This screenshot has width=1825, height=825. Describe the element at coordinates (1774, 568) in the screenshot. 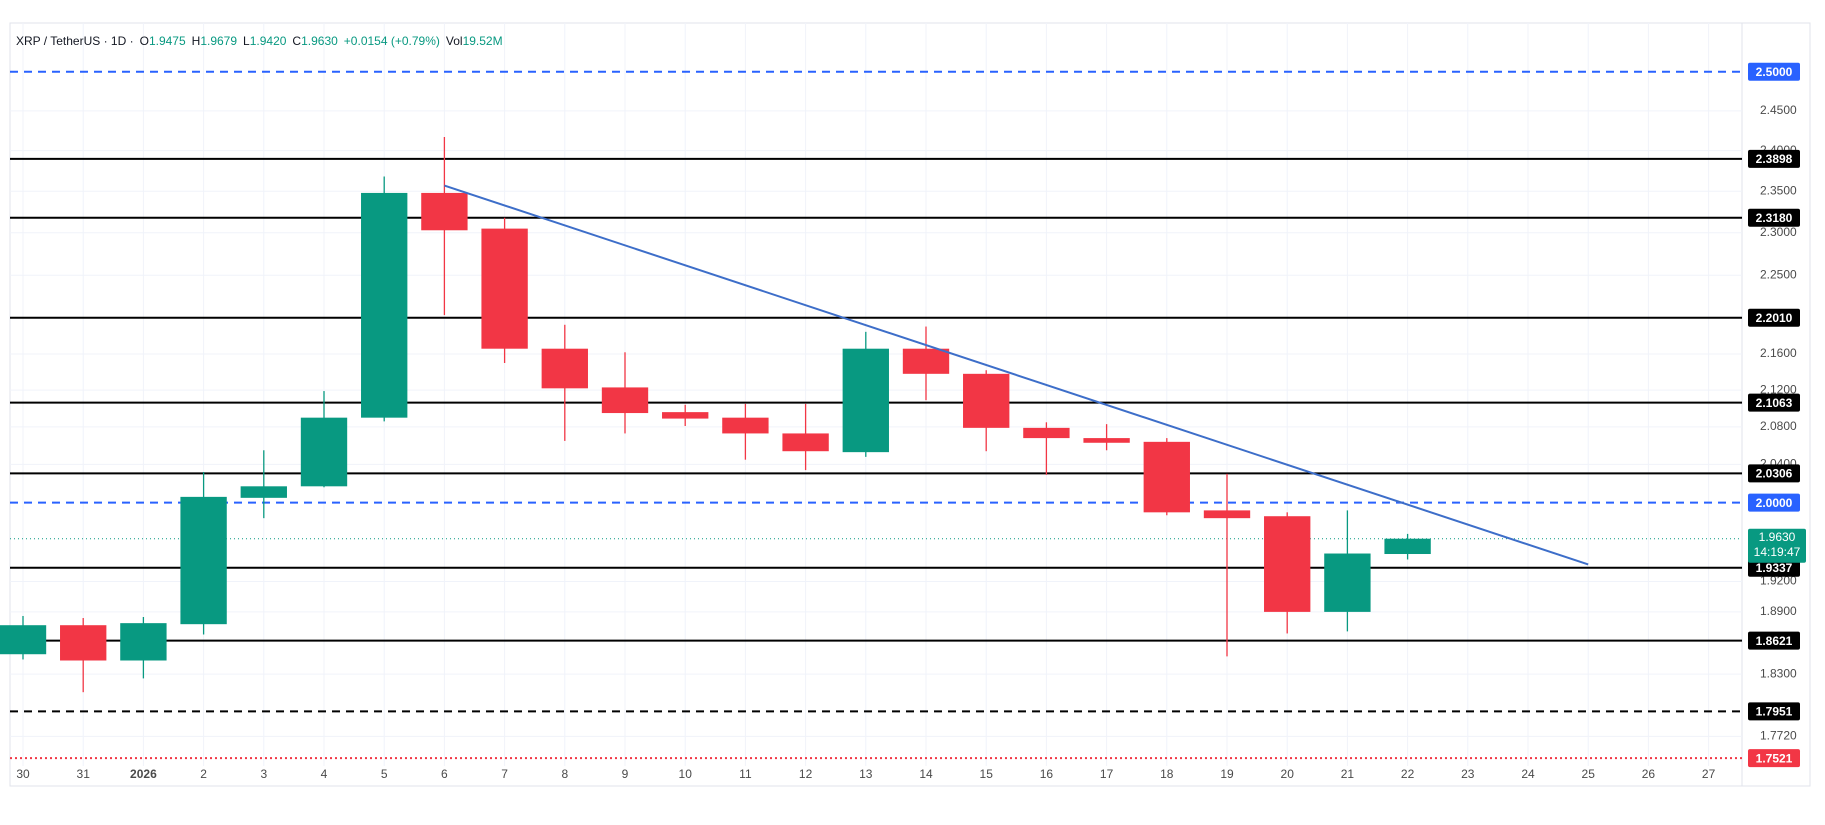

I see `level-label: 1.9337` at that location.